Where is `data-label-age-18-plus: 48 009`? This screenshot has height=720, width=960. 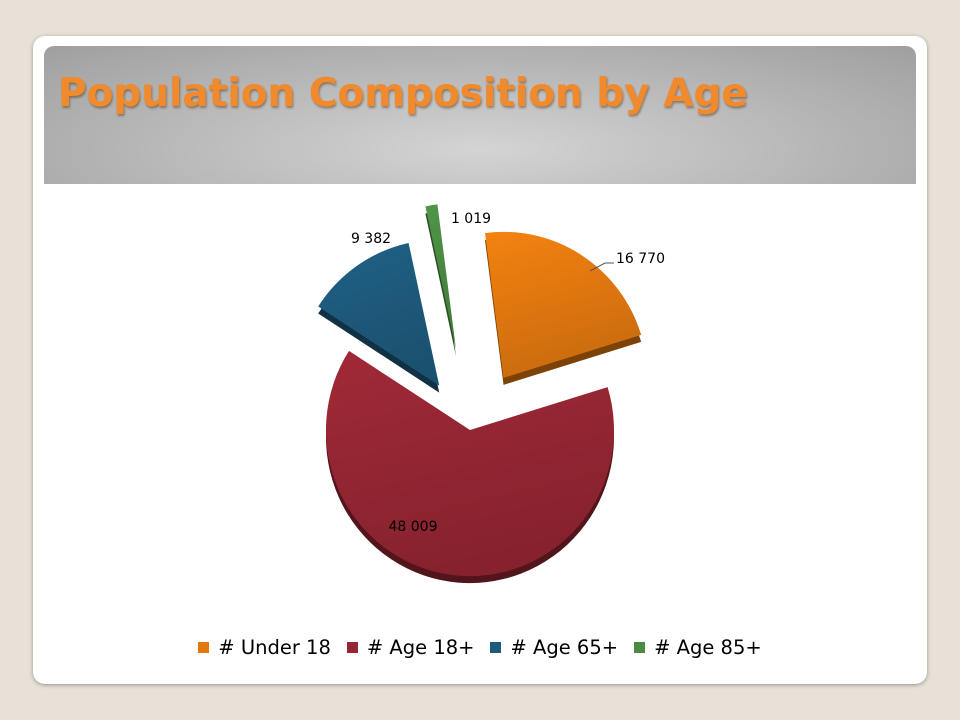 data-label-age-18-plus: 48 009 is located at coordinates (413, 527).